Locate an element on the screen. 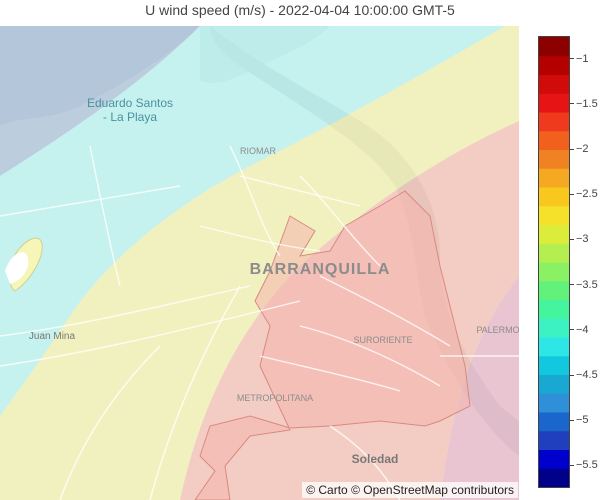 This screenshot has height=500, width=600. soledad-label: Soledad is located at coordinates (375, 459).